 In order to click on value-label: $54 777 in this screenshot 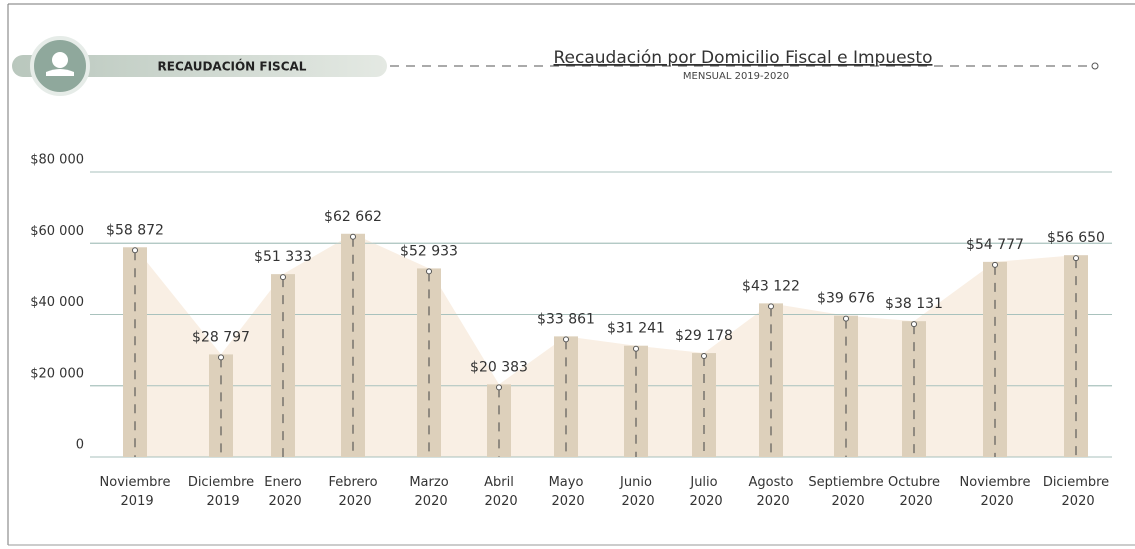, I will do `click(995, 245)`.